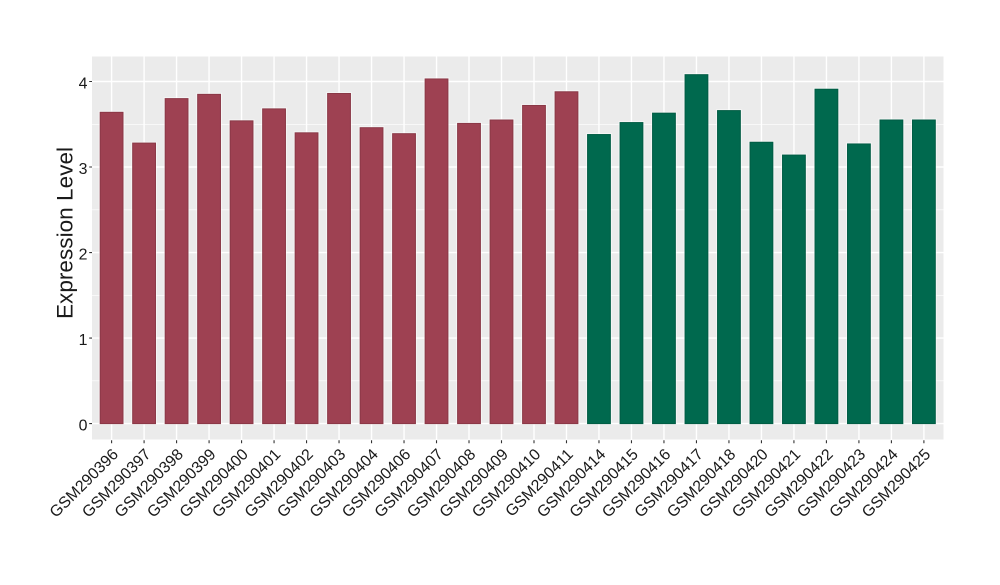 Image resolution: width=1000 pixels, height=585 pixels. Describe the element at coordinates (83, 169) in the screenshot. I see `svg-text: 3` at that location.